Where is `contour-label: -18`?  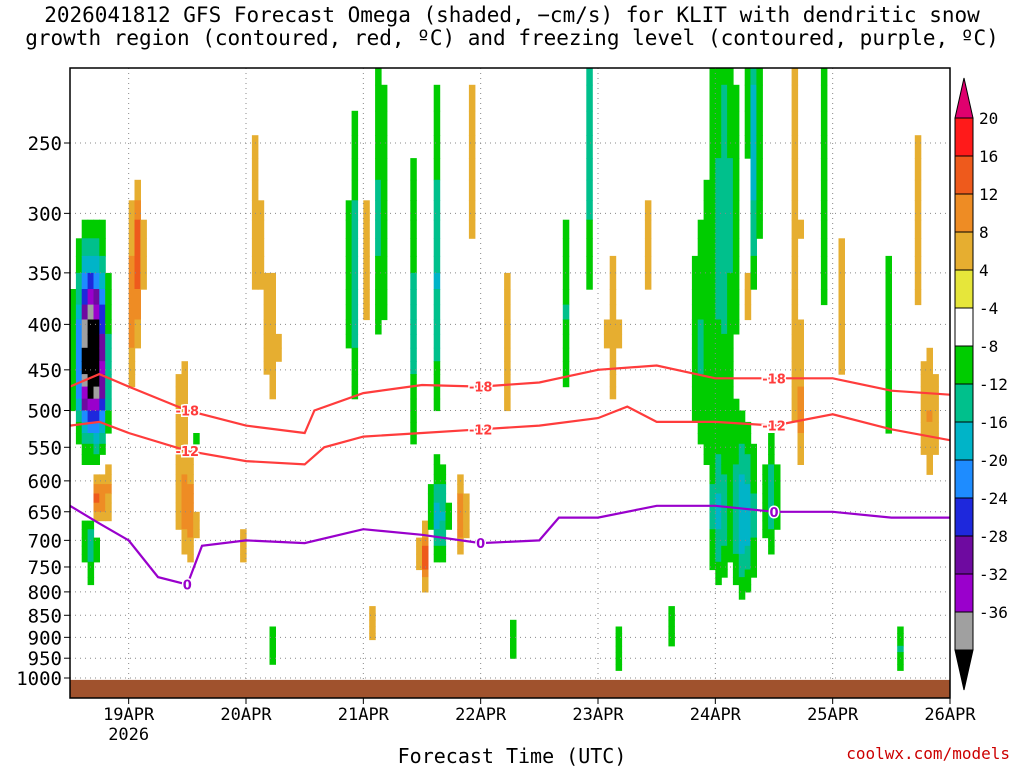 contour-label: -18 is located at coordinates (188, 412).